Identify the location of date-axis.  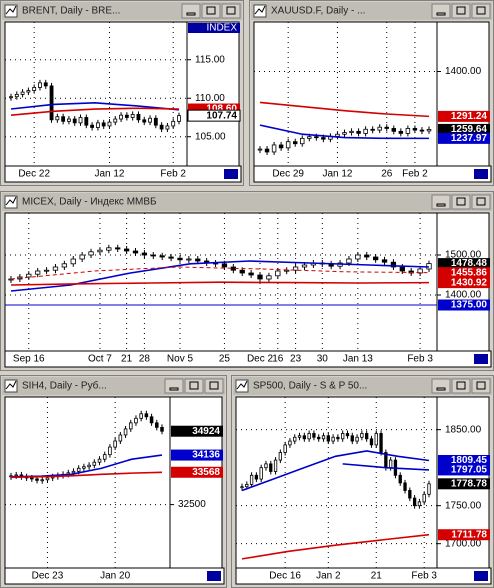
(363, 576).